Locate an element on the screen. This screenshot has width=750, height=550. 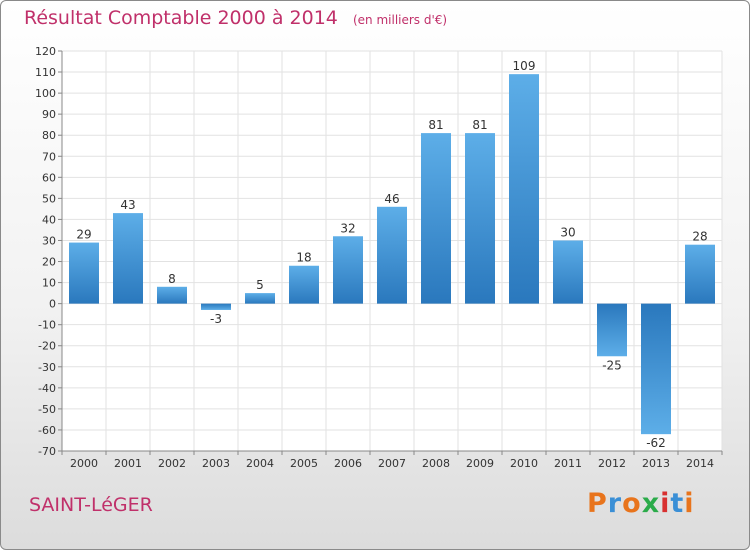
logo-letter: r is located at coordinates (615, 503).